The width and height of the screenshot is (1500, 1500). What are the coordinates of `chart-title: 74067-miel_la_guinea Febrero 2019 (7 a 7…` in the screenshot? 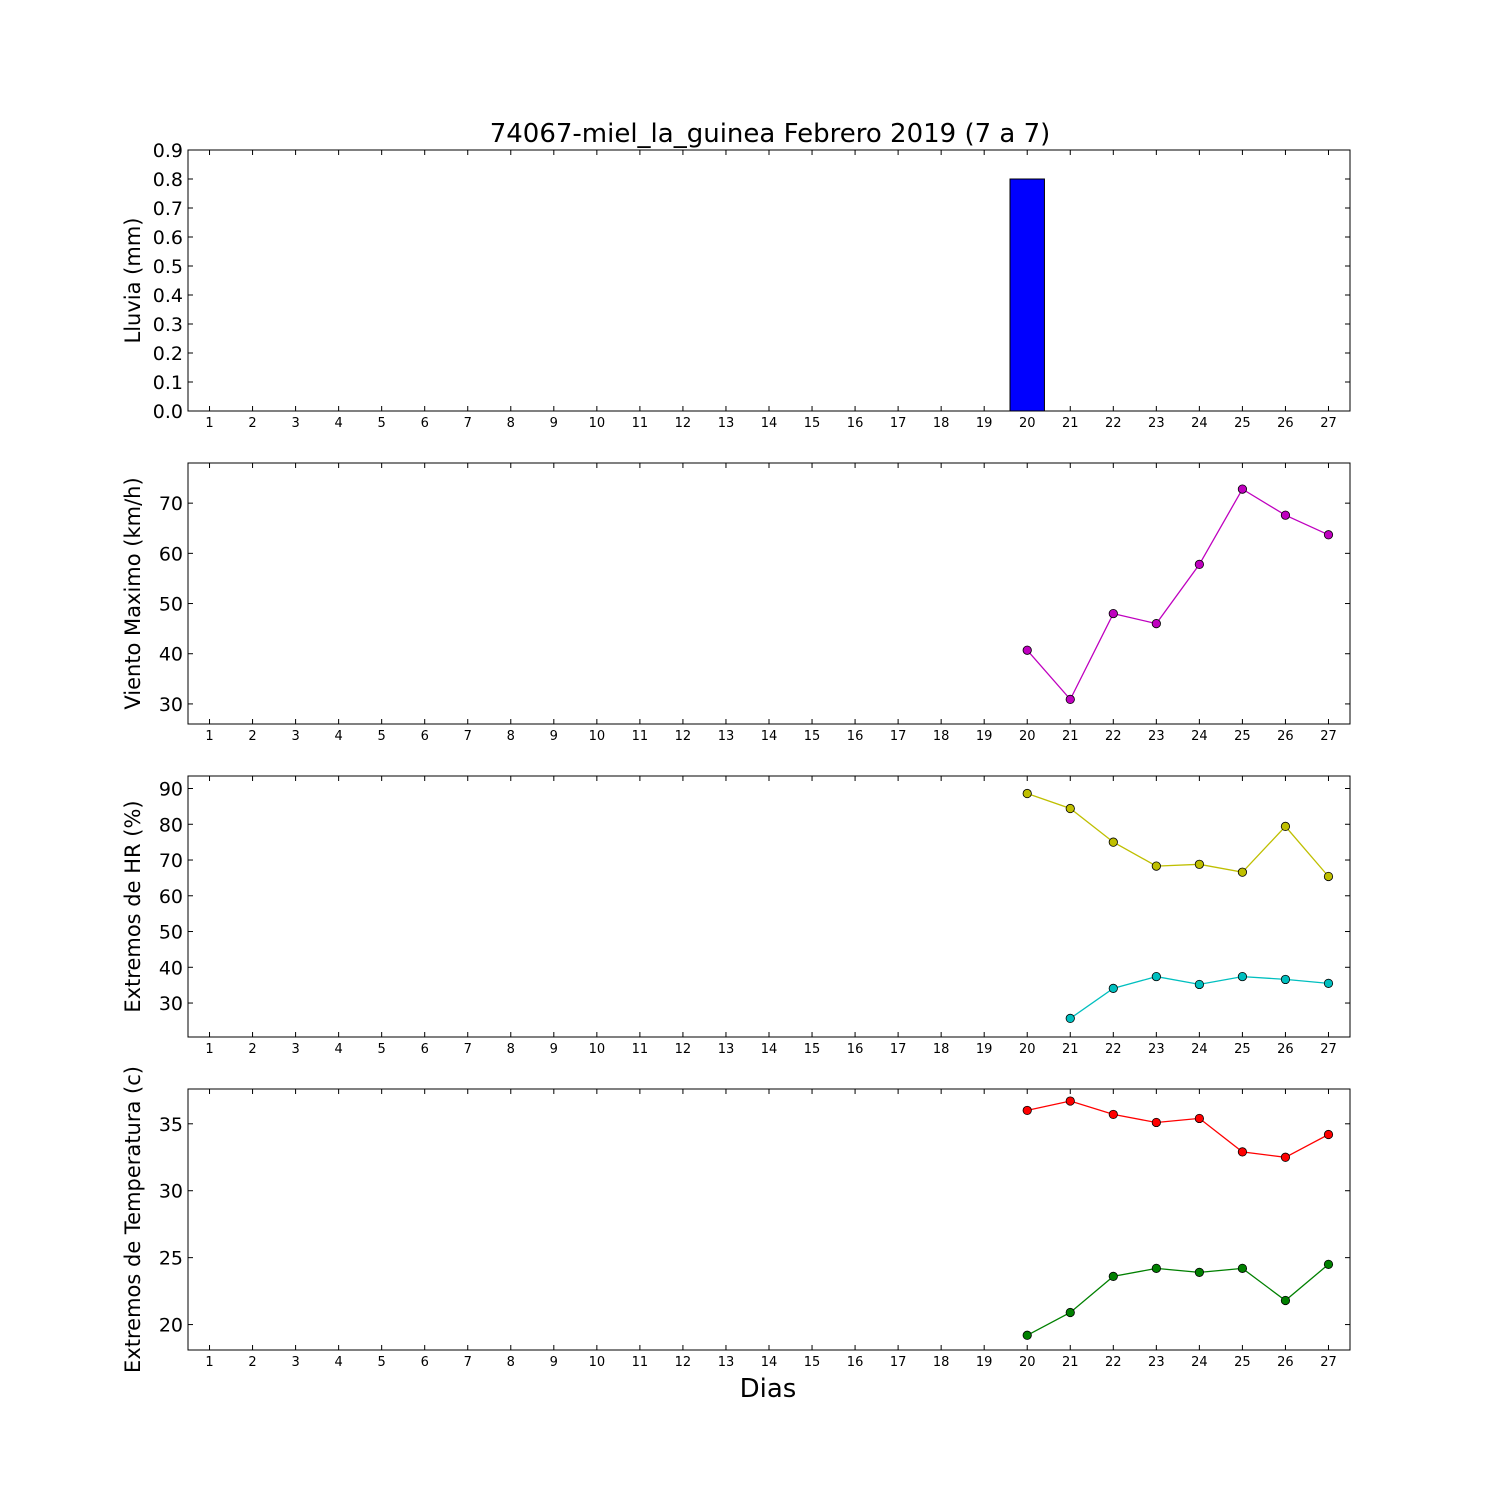 It's located at (770, 134).